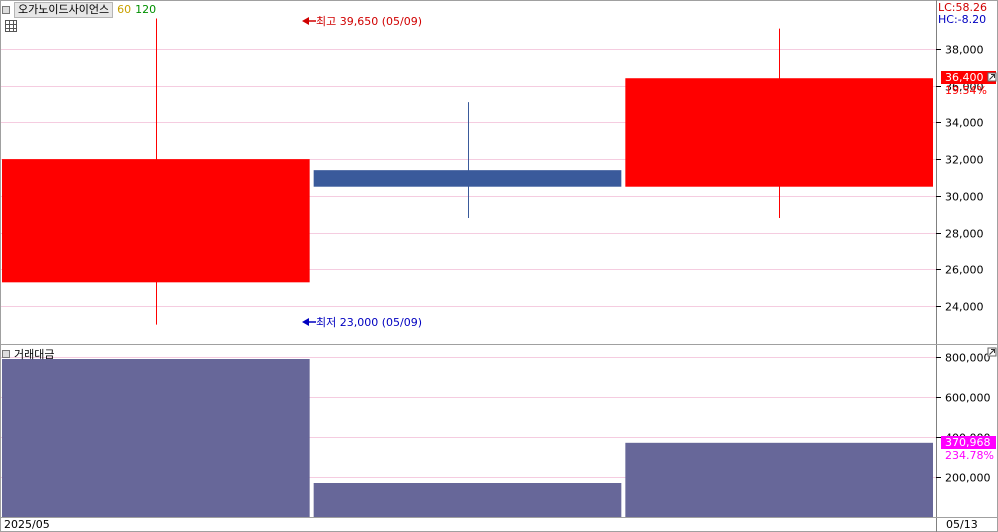  I want to click on price-tick-label: 32,000, so click(964, 160).